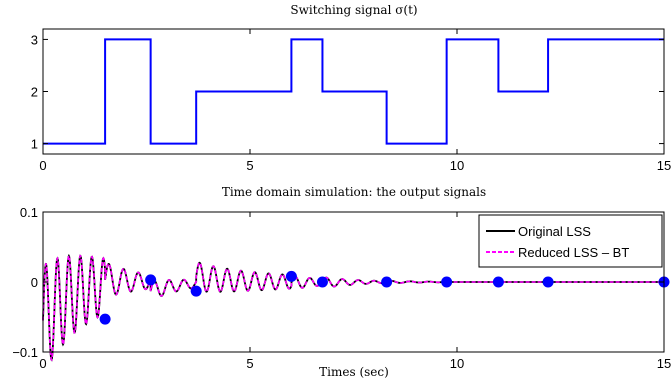 This screenshot has width=672, height=383. Describe the element at coordinates (249, 363) in the screenshot. I see `bottom-x-tick-label-1: 5` at that location.